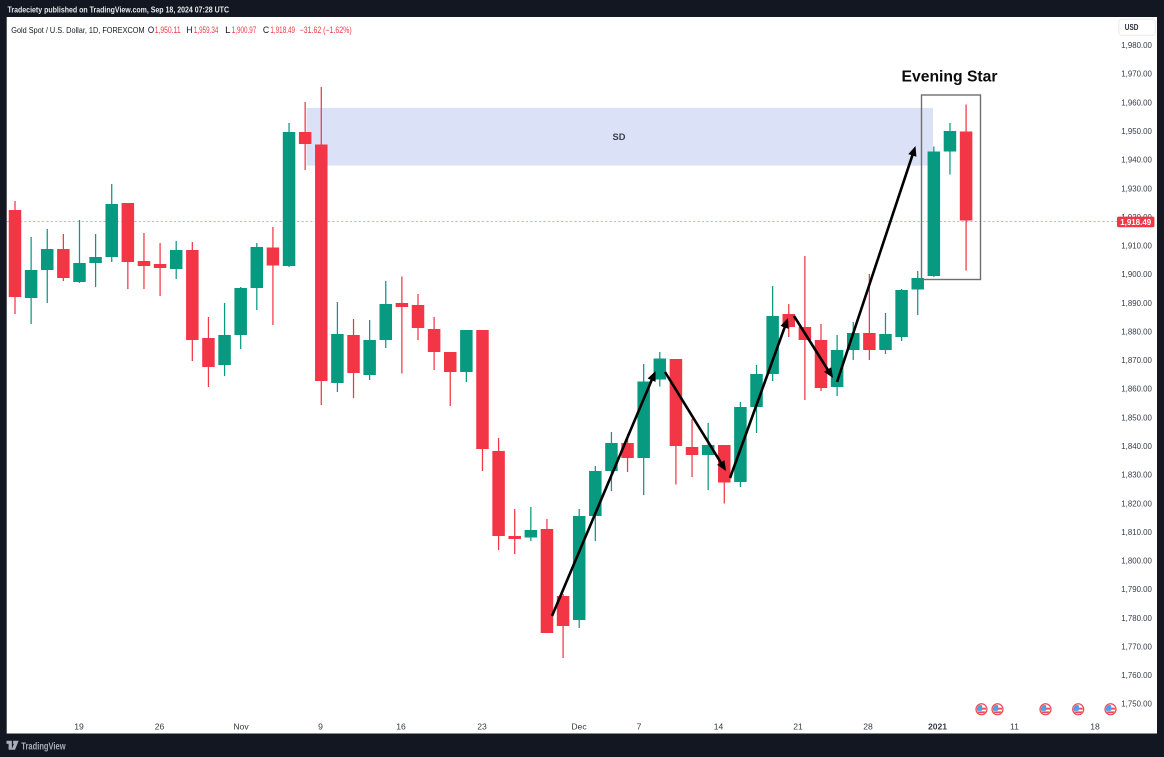  I want to click on svg-text: 1,980.00, so click(1136, 45).